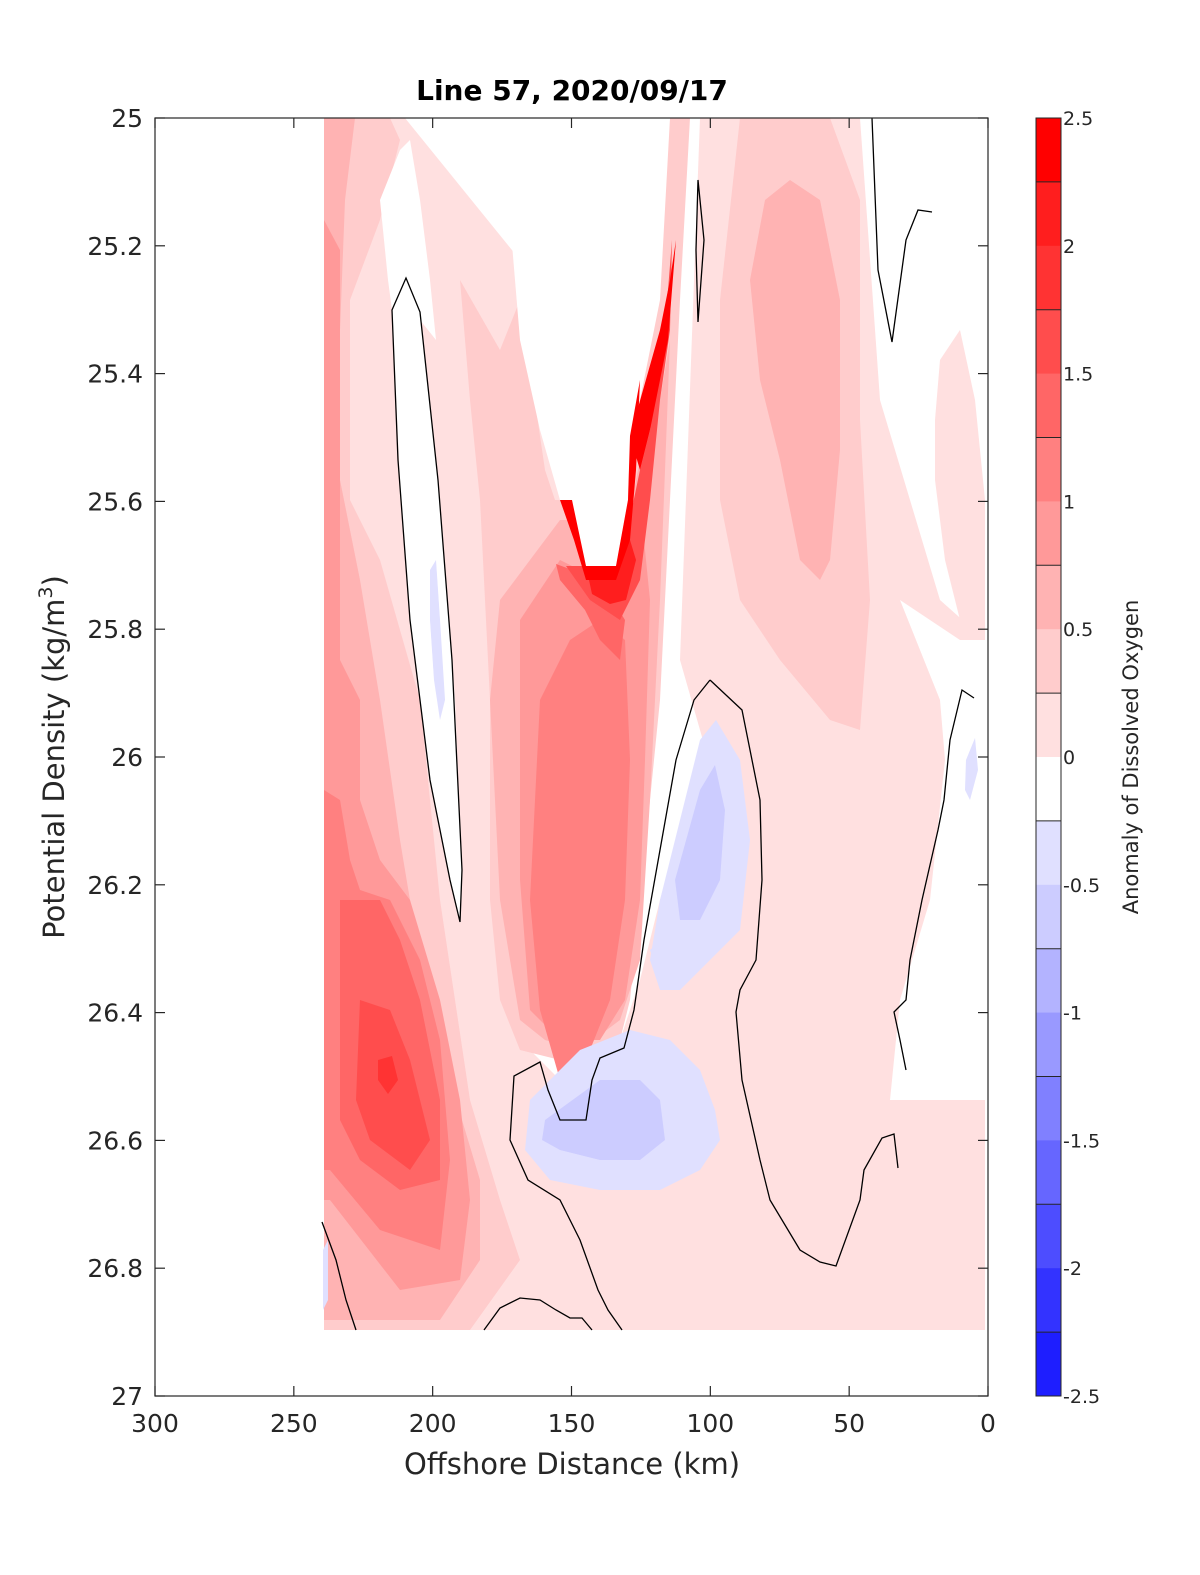 The width and height of the screenshot is (1200, 1575). I want to click on y-tick-label: 25.4, so click(115, 374).